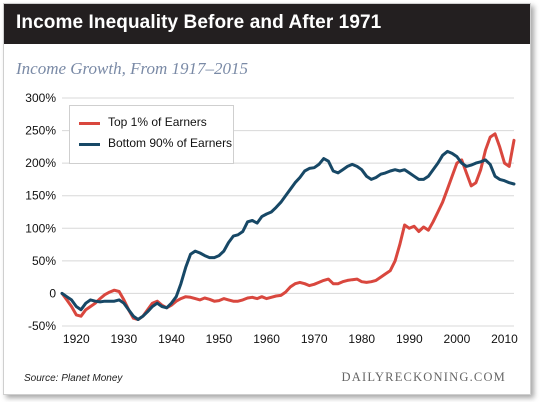 The width and height of the screenshot is (540, 402). I want to click on x-tick-label: 1990, so click(409, 339).